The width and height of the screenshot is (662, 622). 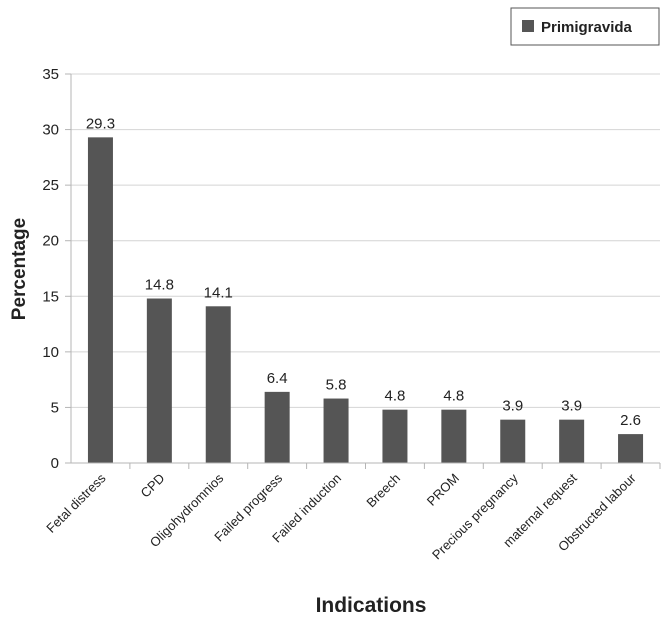 What do you see at coordinates (528, 26) in the screenshot?
I see `legend-swatch` at bounding box center [528, 26].